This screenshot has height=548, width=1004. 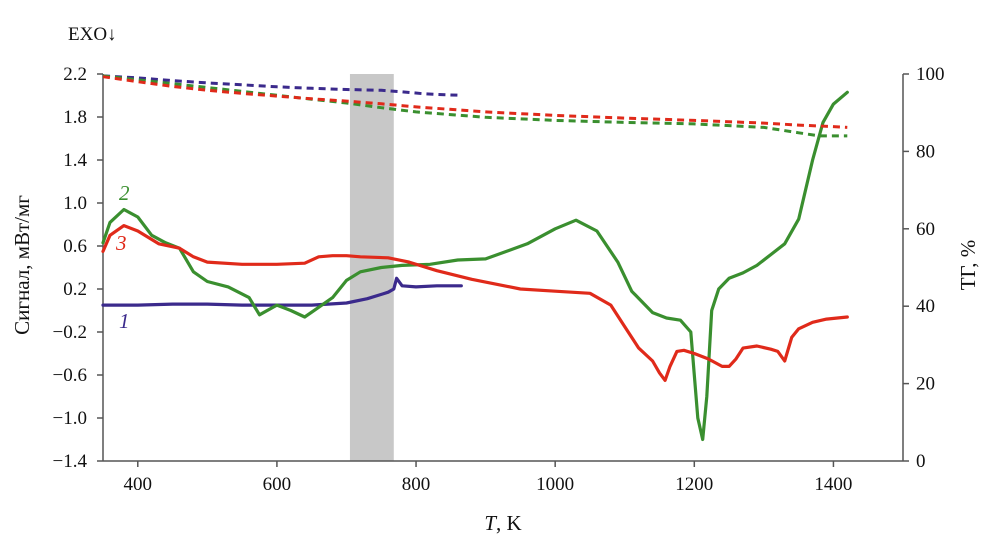 What do you see at coordinates (930, 74) in the screenshot?
I see `y-right-tick-label: 100` at bounding box center [930, 74].